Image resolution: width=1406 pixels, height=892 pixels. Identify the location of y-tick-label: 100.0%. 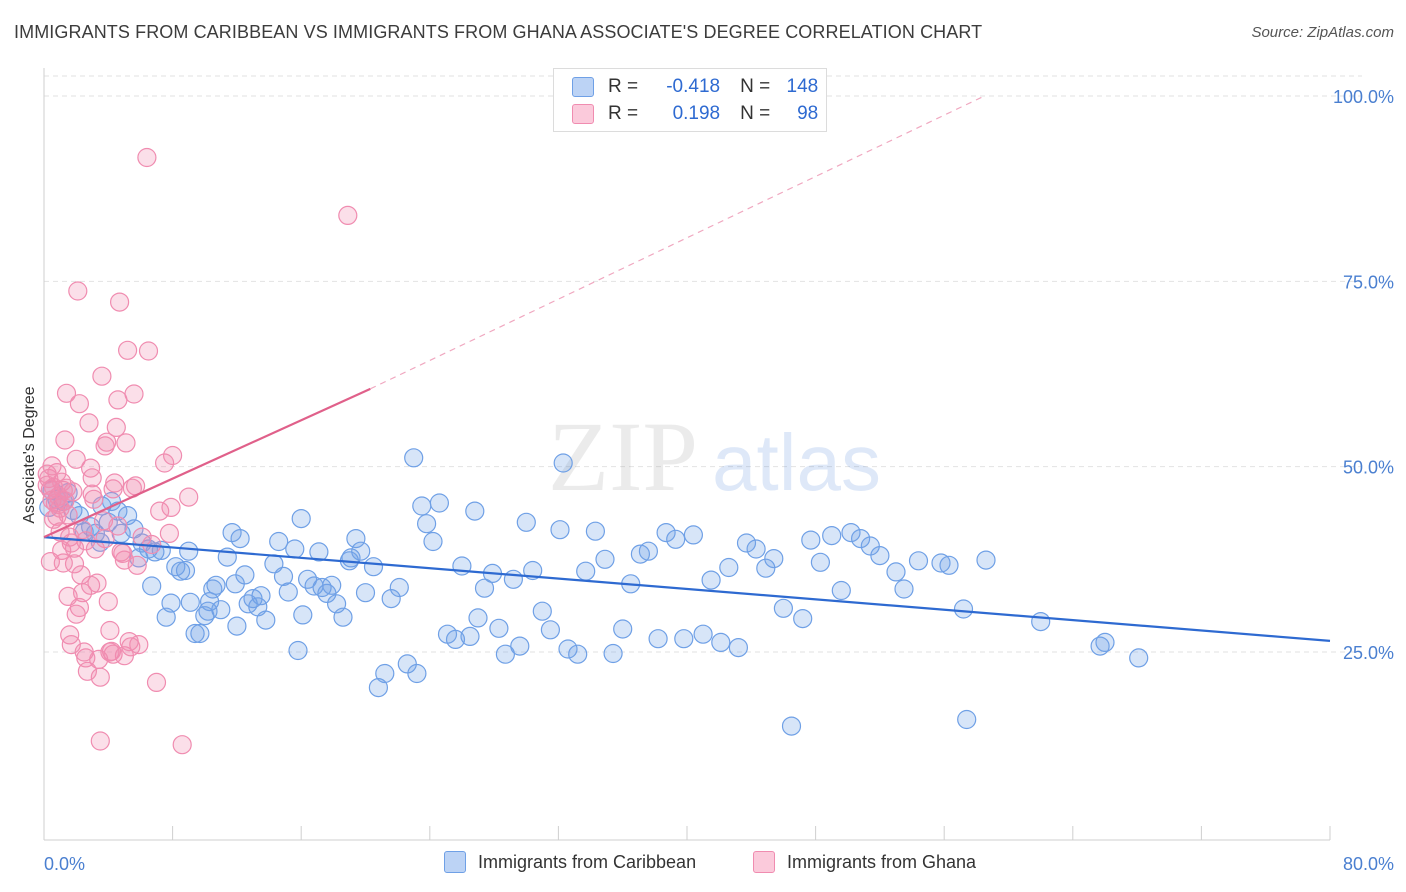
(1363, 97).